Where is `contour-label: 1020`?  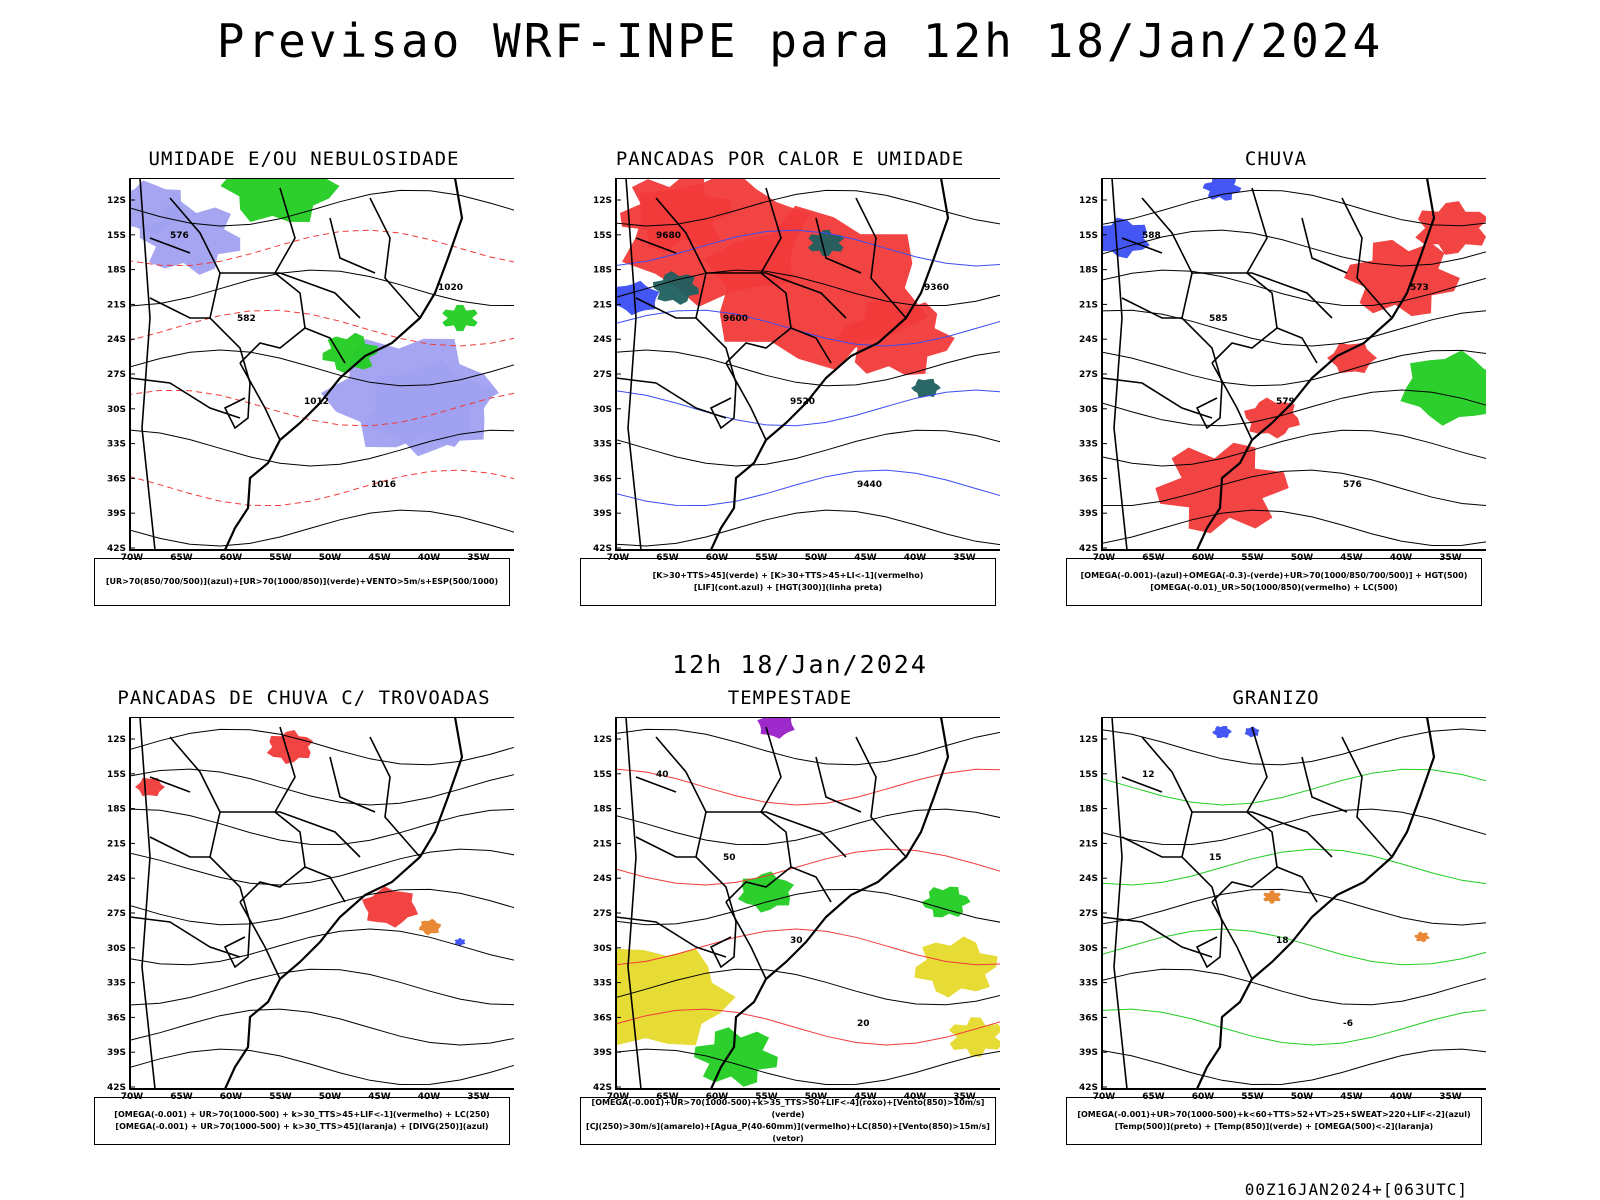
contour-label: 1020 is located at coordinates (450, 288).